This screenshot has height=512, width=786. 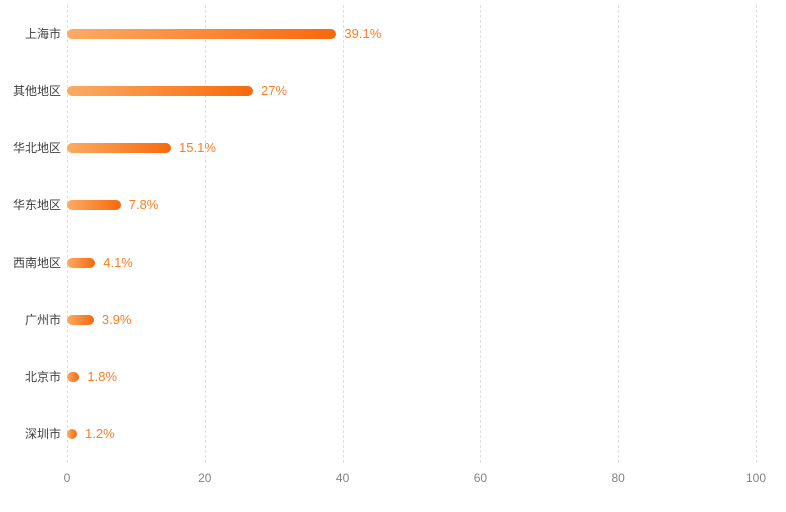 What do you see at coordinates (116, 319) in the screenshot?
I see `value-label: 3.9%` at bounding box center [116, 319].